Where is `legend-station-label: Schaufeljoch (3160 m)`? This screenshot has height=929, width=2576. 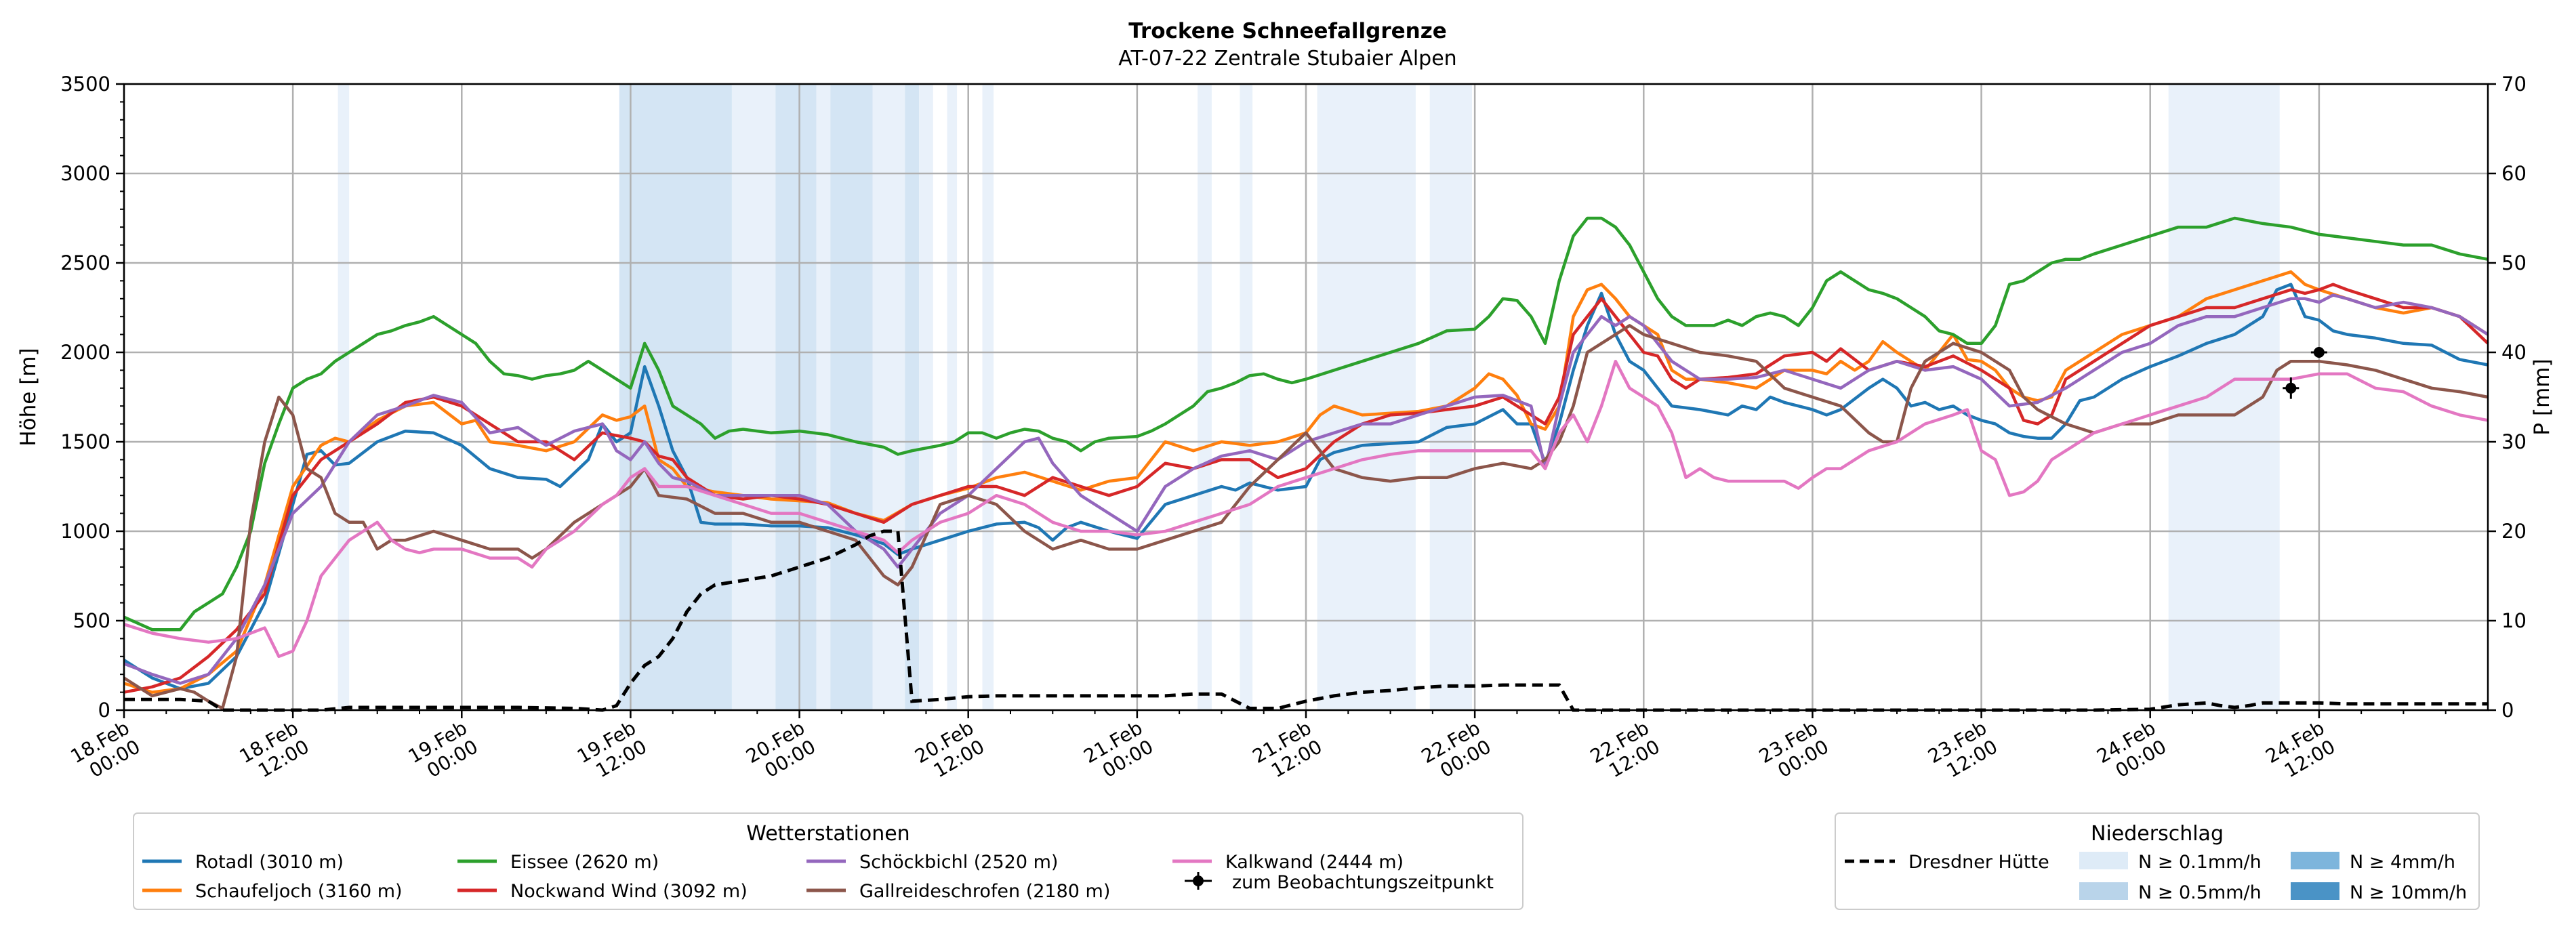
legend-station-label: Schaufeljoch (3160 m) is located at coordinates (299, 891).